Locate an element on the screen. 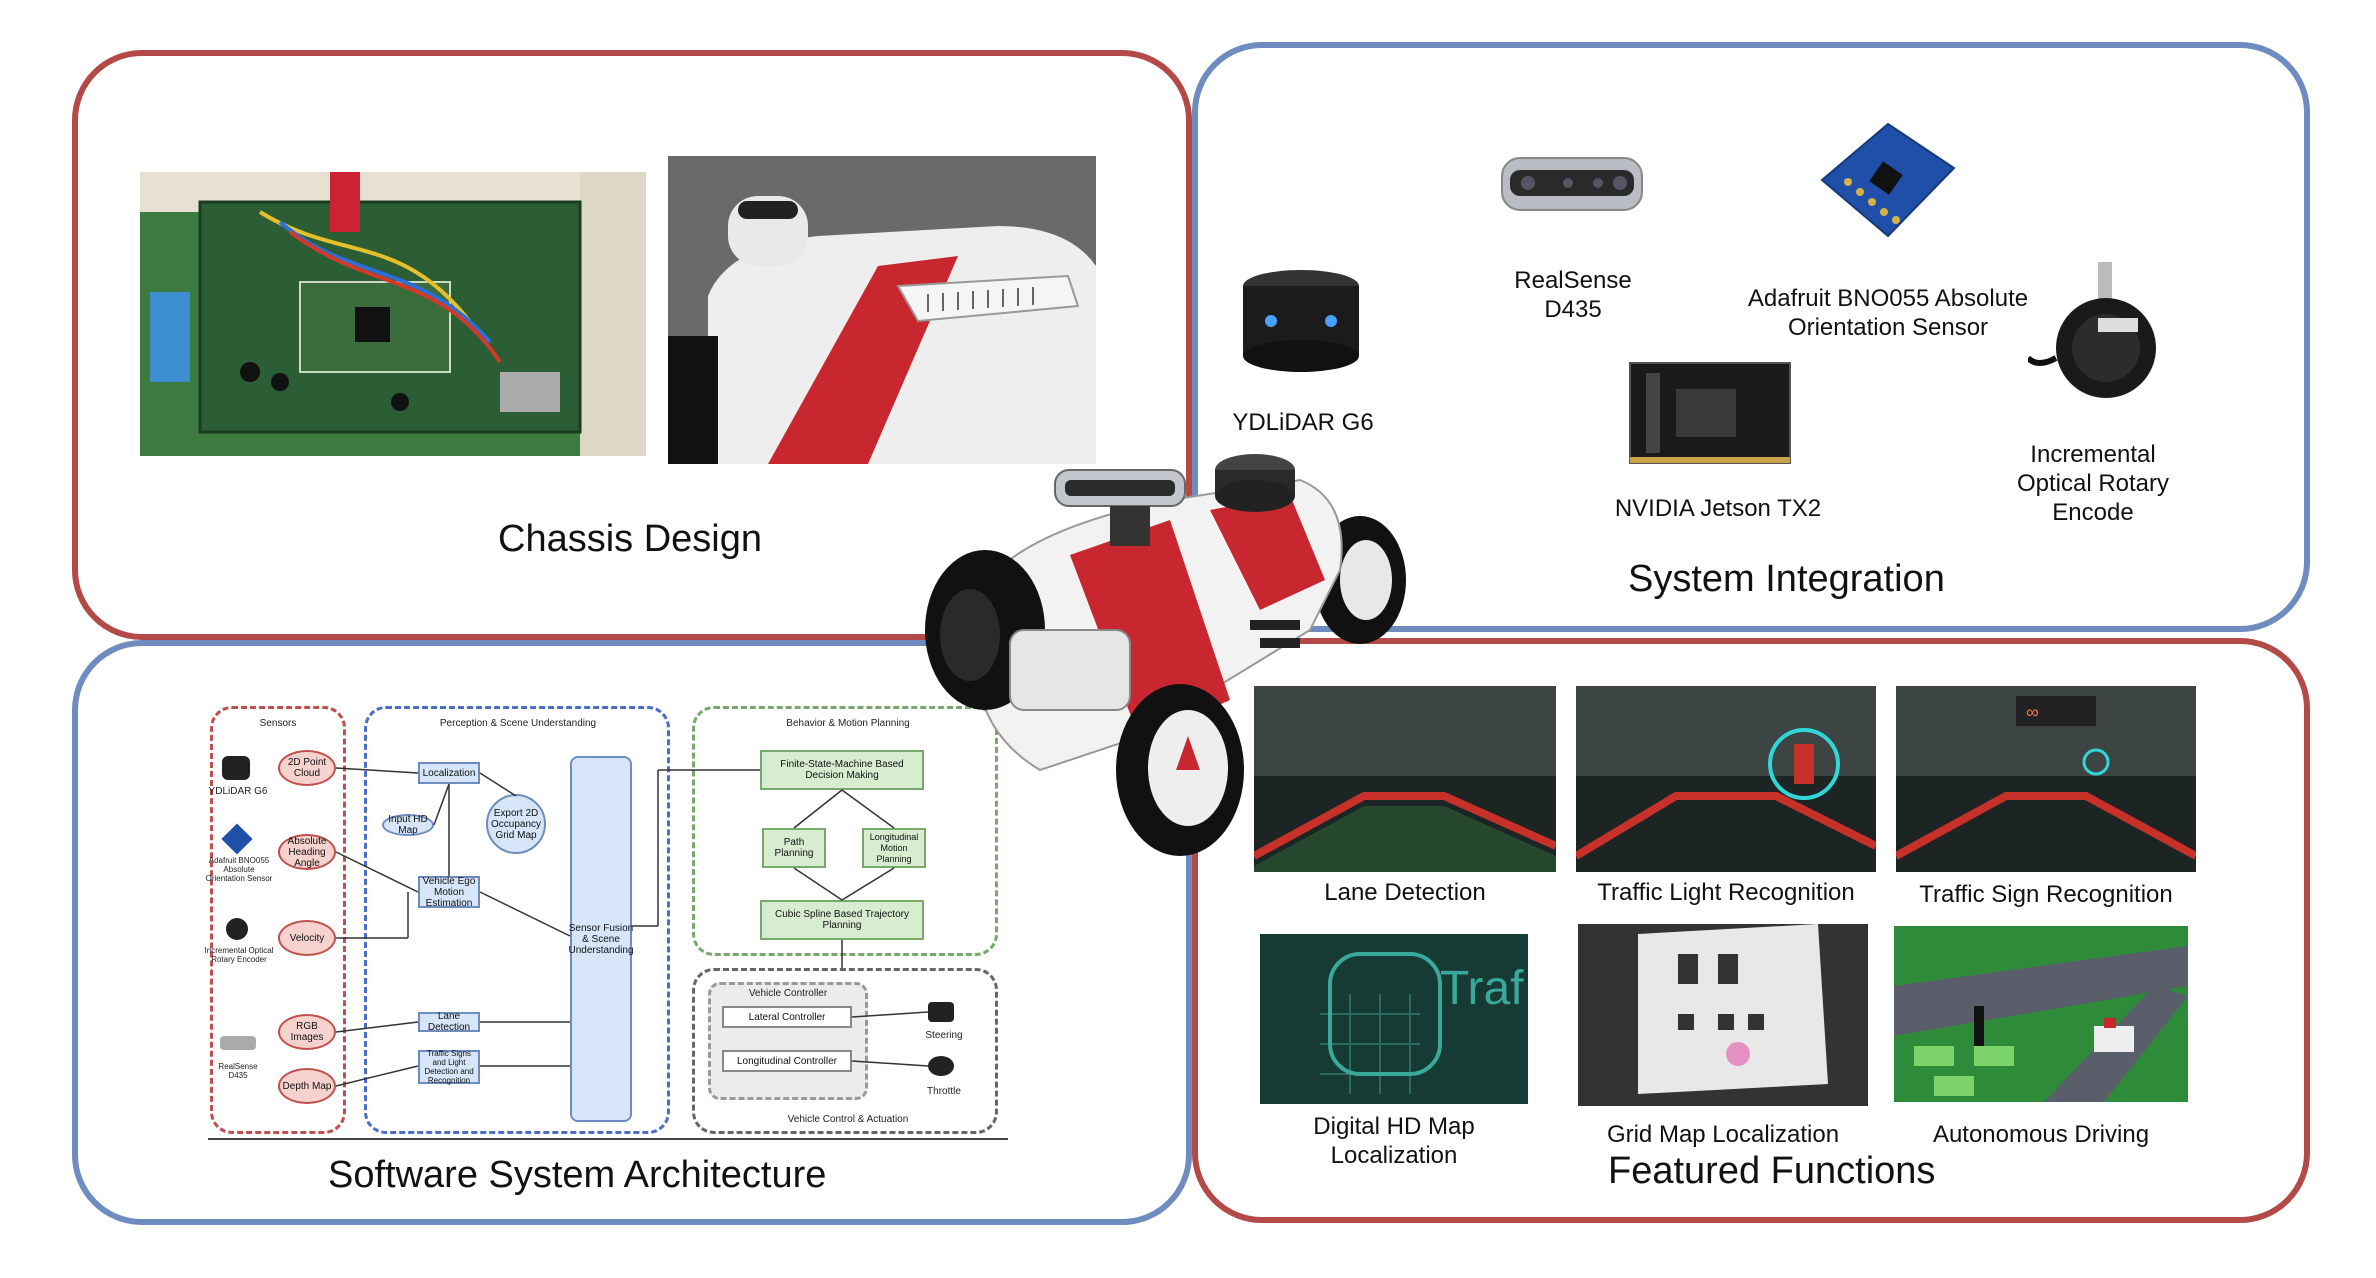  vehicle-controller-box is located at coordinates (788, 1041).